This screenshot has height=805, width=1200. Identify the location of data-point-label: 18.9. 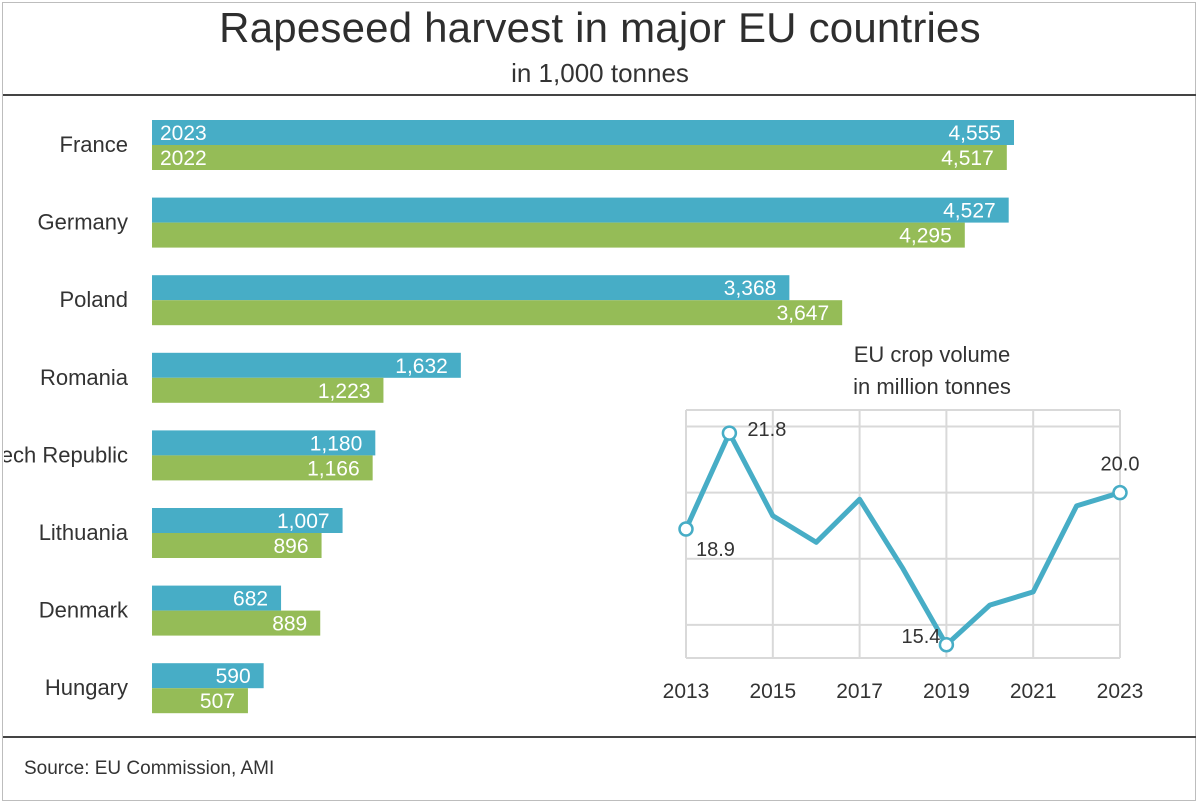
(715, 550).